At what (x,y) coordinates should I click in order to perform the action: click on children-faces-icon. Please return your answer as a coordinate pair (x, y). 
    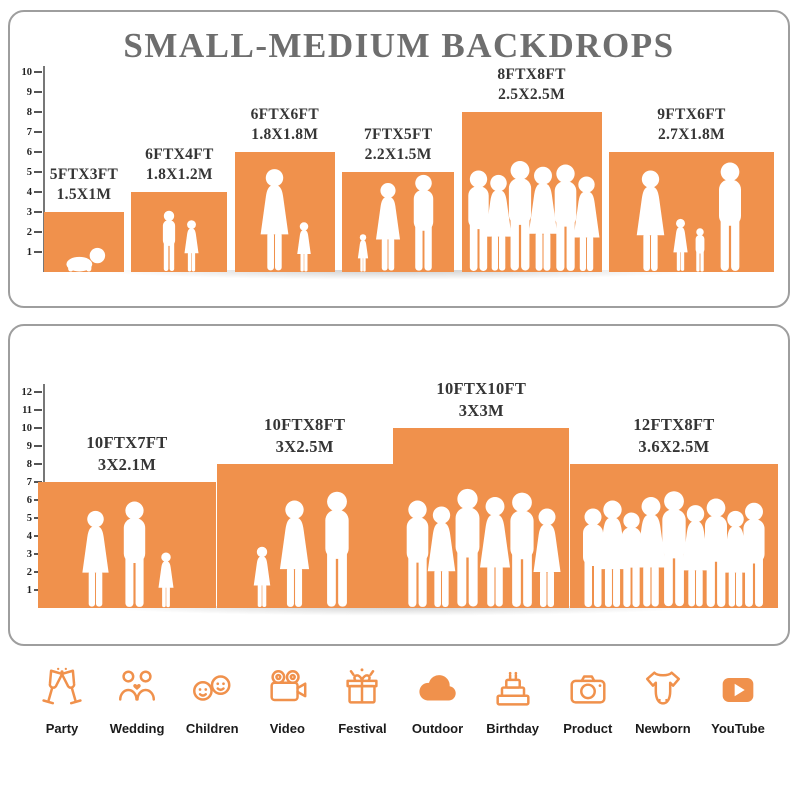
    Looking at the image, I should click on (212, 688).